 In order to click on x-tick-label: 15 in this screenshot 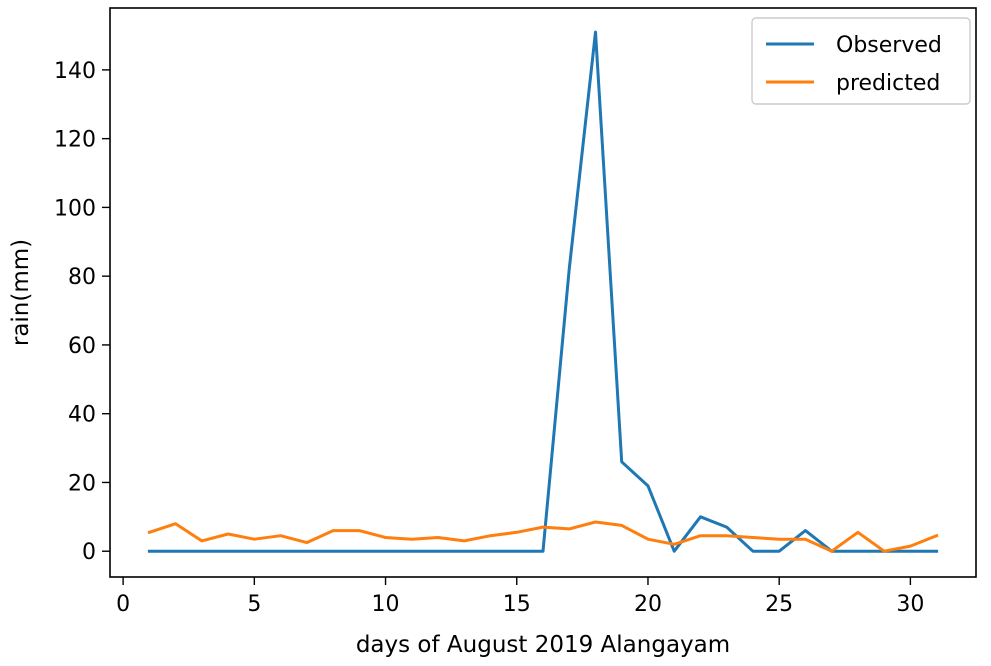, I will do `click(517, 604)`.